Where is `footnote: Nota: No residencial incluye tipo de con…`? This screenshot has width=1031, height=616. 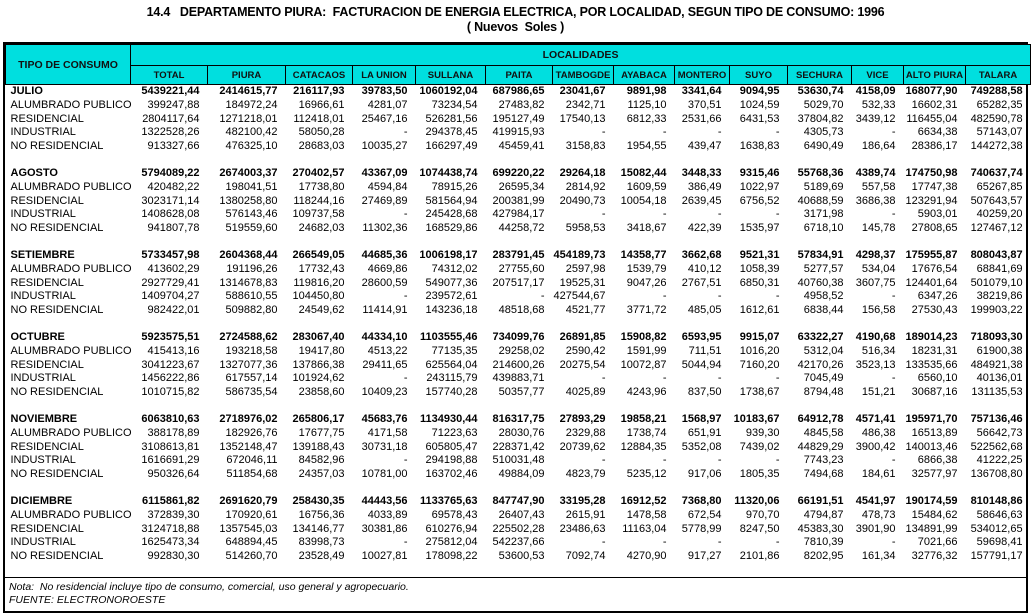
footnote: Nota: No residencial incluye tipo de con… is located at coordinates (209, 586).